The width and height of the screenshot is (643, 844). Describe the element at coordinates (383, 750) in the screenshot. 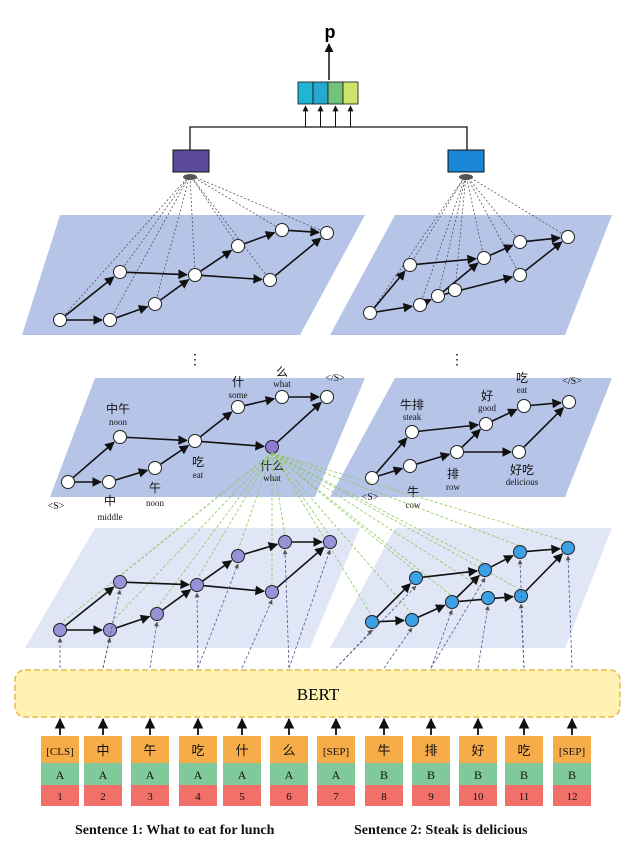

I see `token-label: 牛` at that location.